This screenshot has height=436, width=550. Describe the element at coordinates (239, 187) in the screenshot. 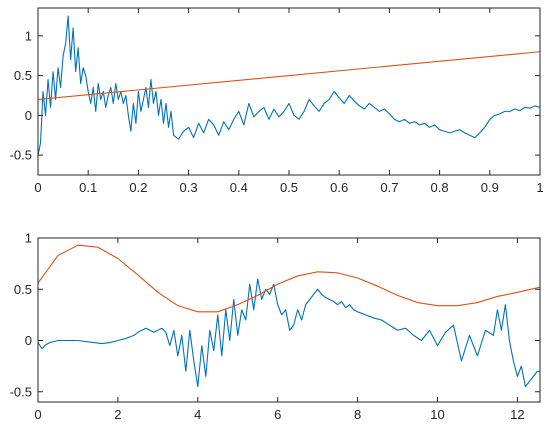

I see `x-tick-label: 0.4` at that location.